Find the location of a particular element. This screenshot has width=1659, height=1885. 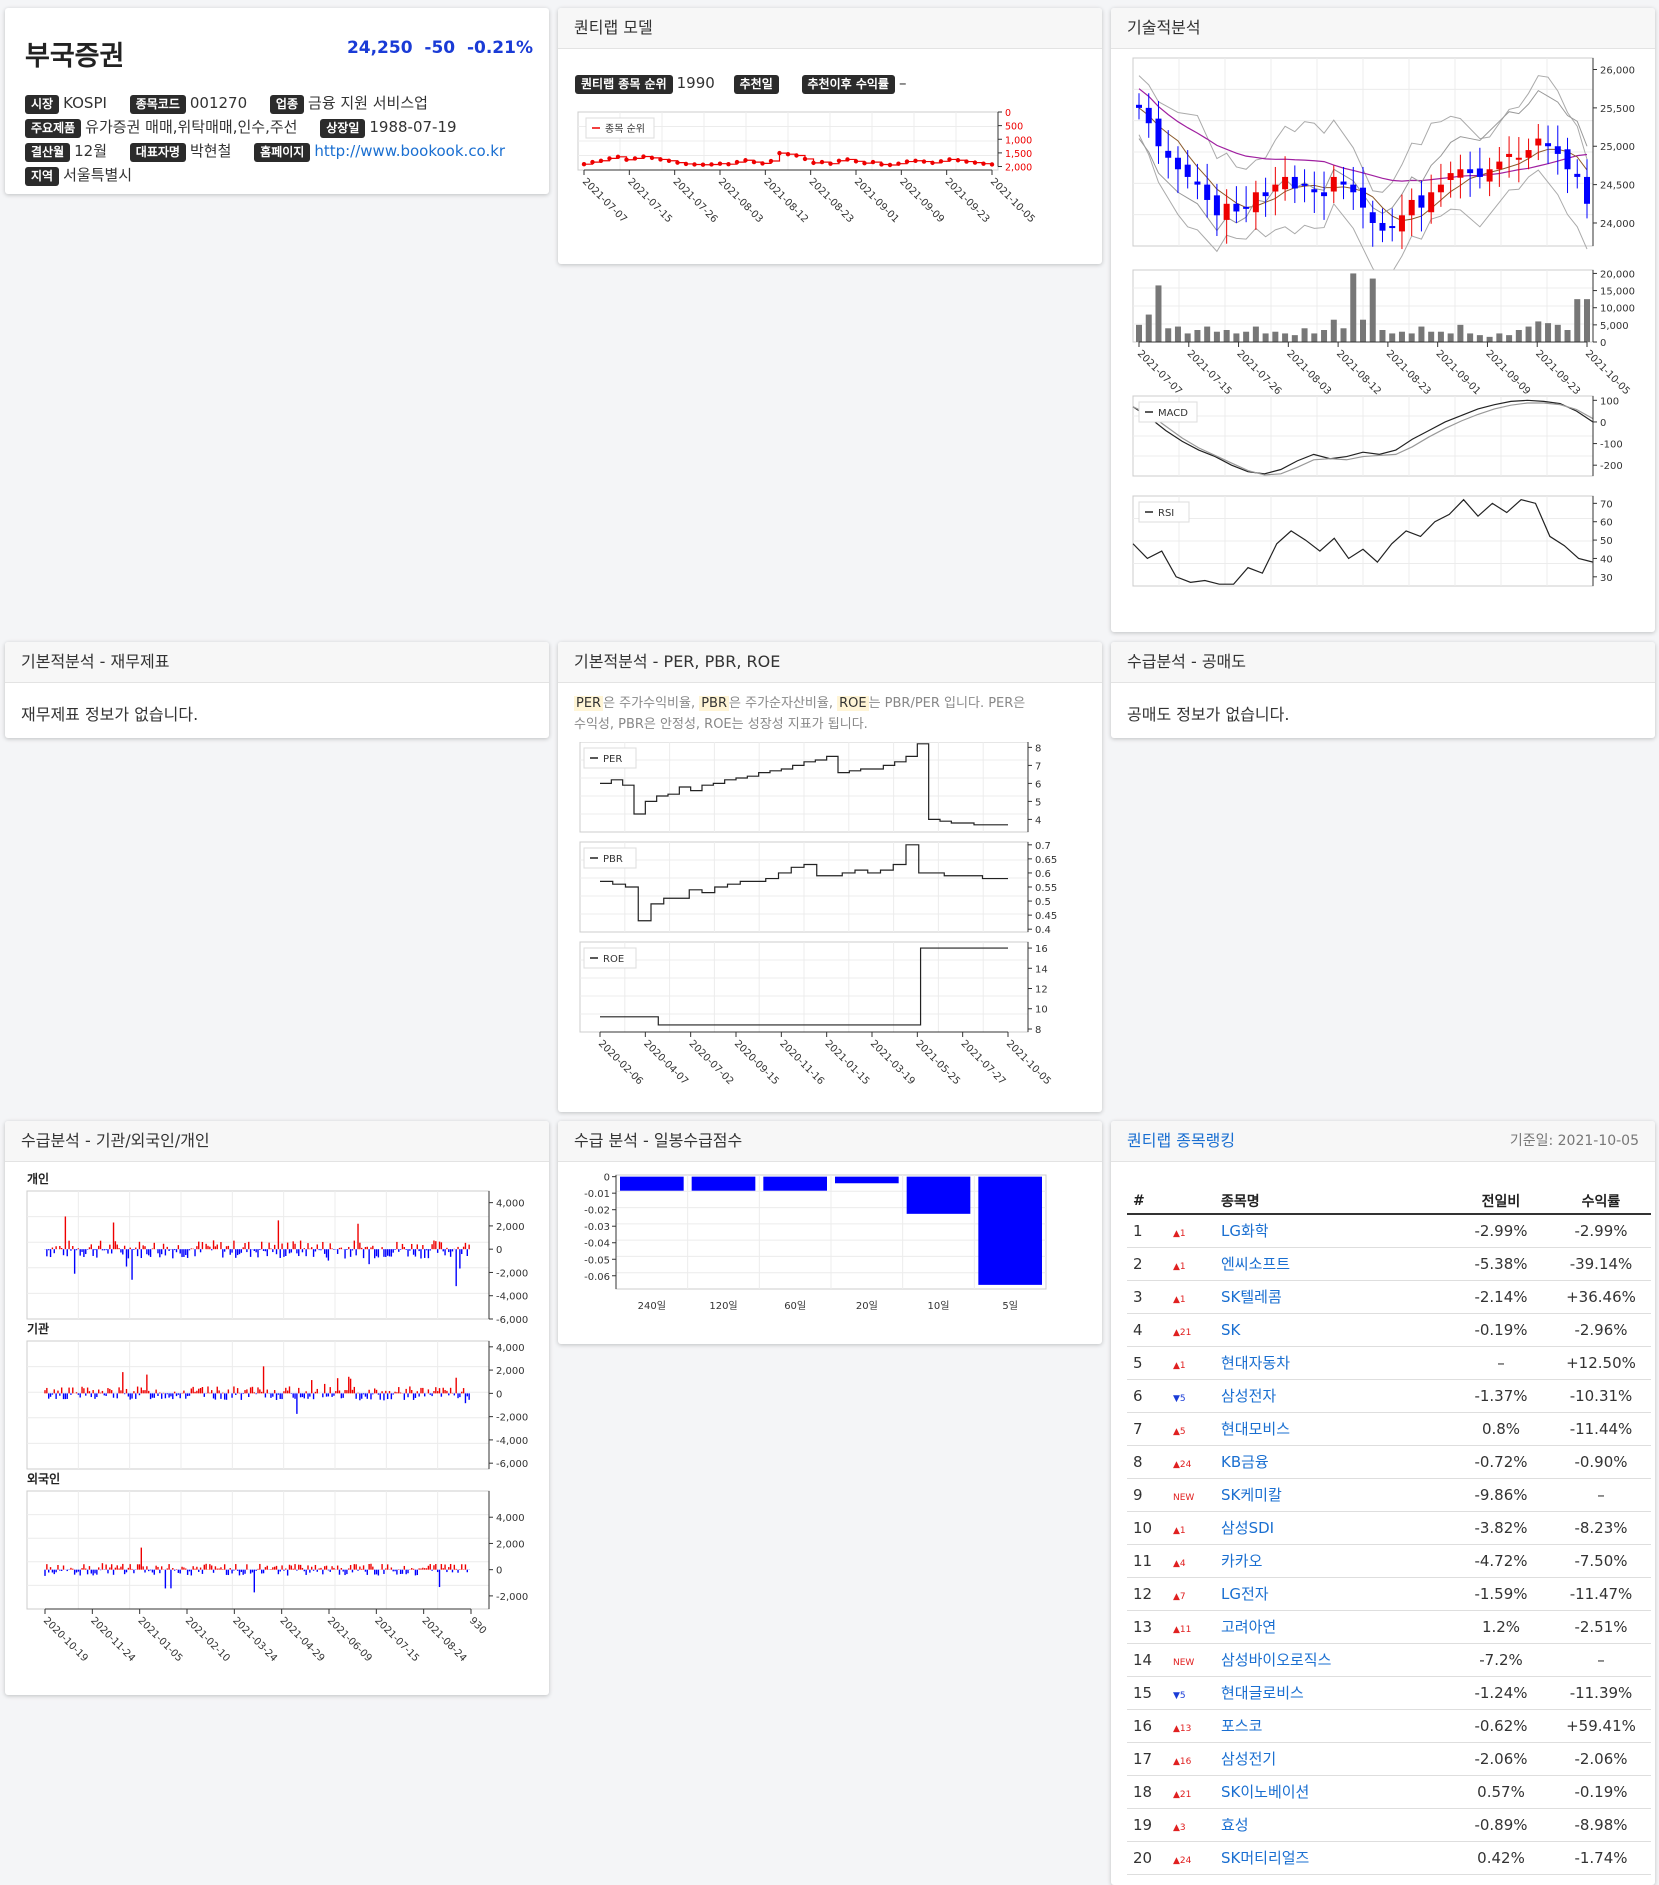

rank-stock-name: 현대모비스 is located at coordinates (1333, 1429).